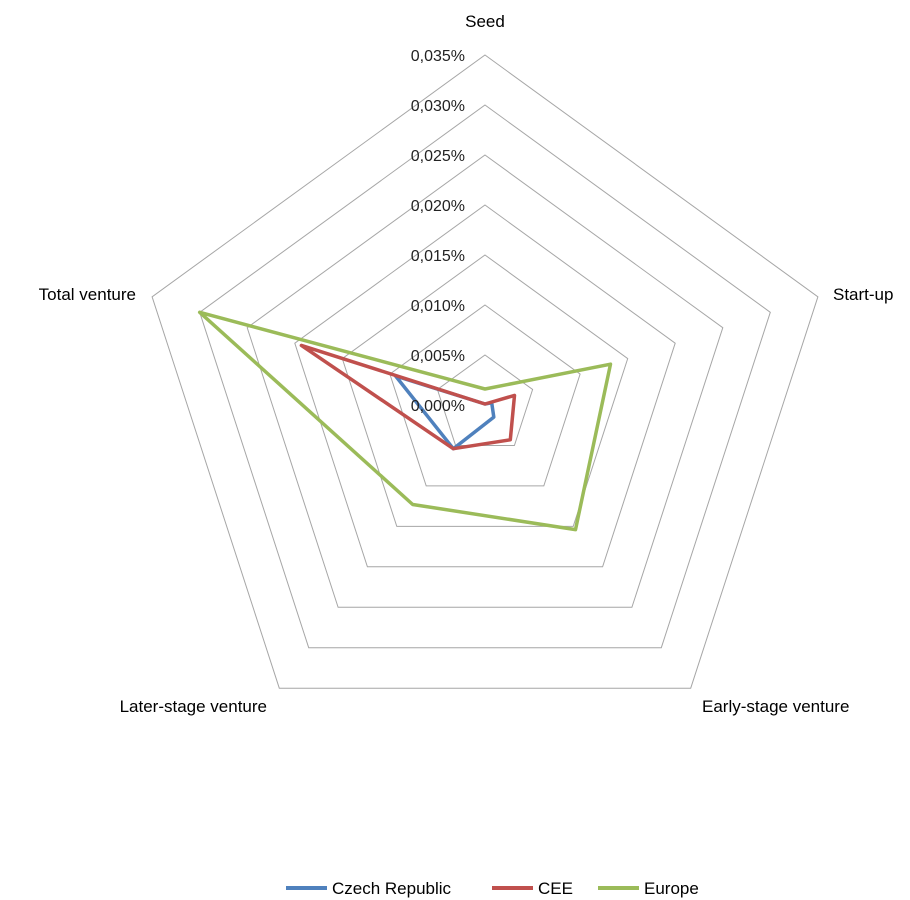 This screenshot has height=900, width=910. Describe the element at coordinates (438, 206) in the screenshot. I see `tick-label: 0,020%` at that location.